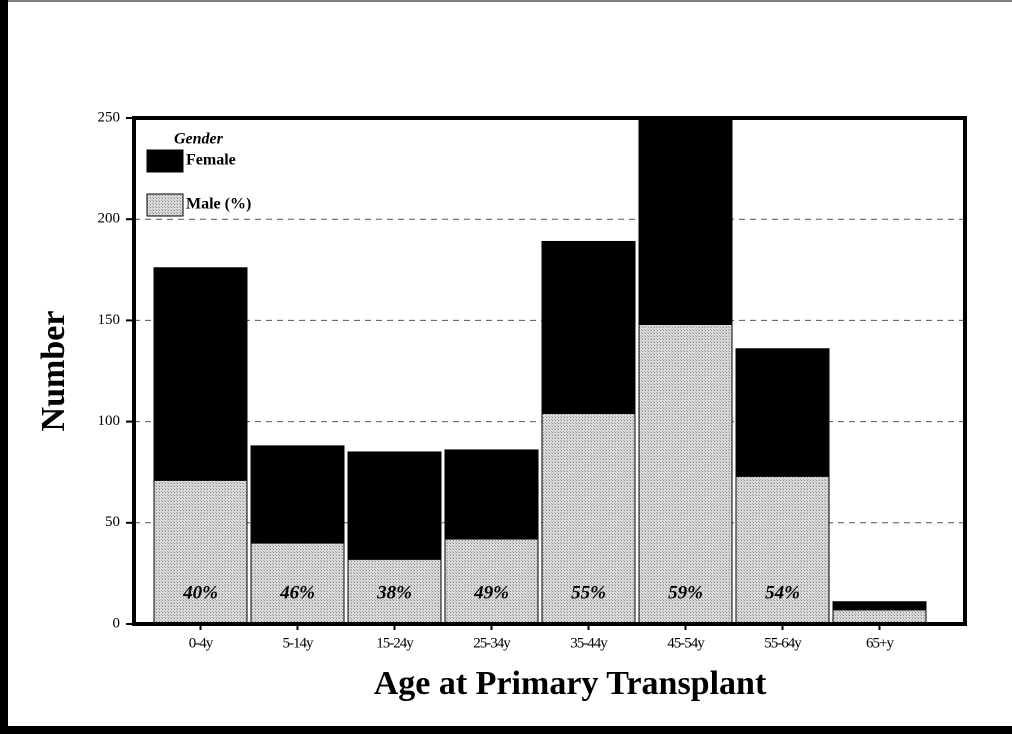 This screenshot has height=734, width=1012. I want to click on y-tick-label: 250, so click(109, 117).